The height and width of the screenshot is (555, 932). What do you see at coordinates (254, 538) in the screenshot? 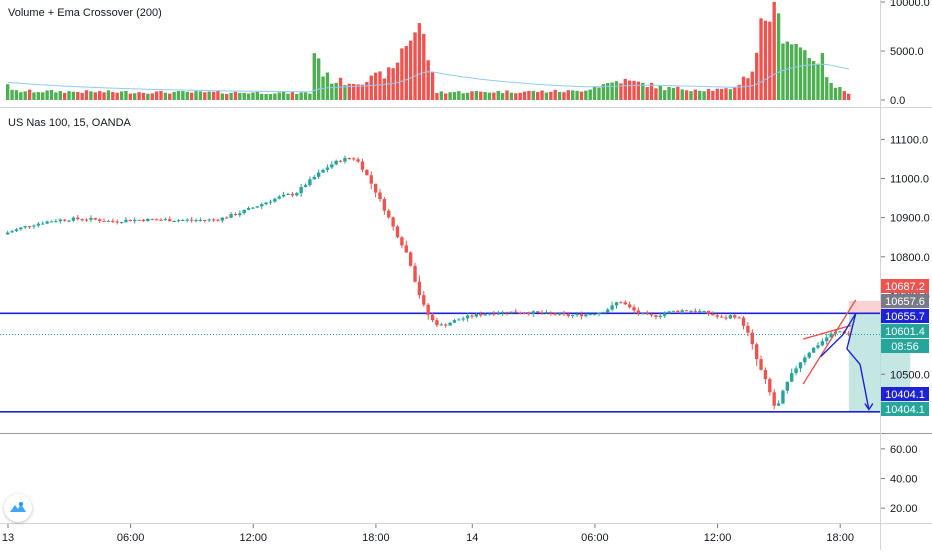
I see `time-axis-label: 12:00` at bounding box center [254, 538].